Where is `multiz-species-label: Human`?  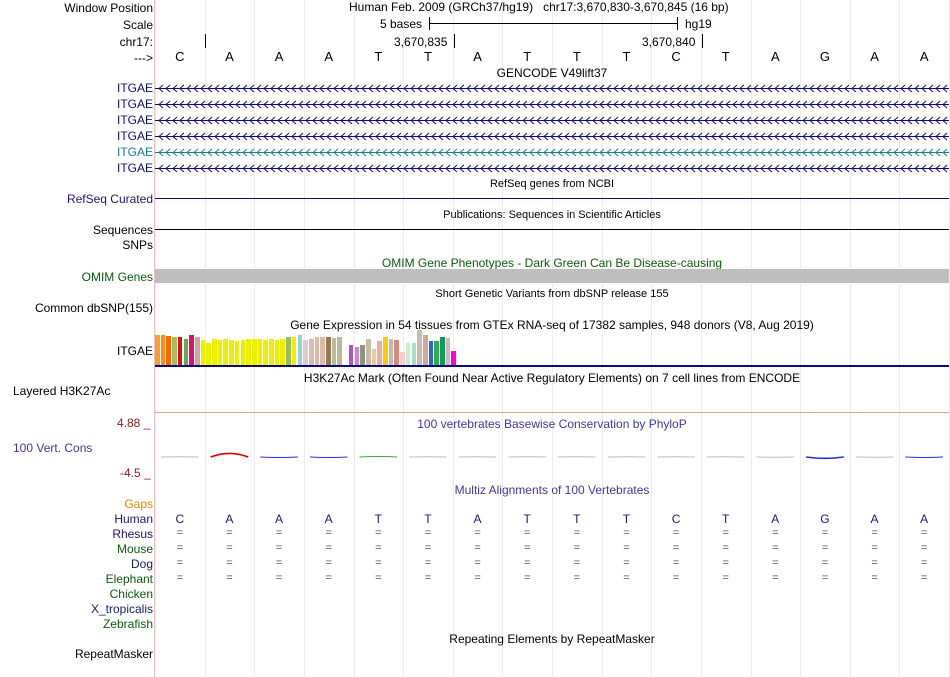
multiz-species-label: Human is located at coordinates (133, 519).